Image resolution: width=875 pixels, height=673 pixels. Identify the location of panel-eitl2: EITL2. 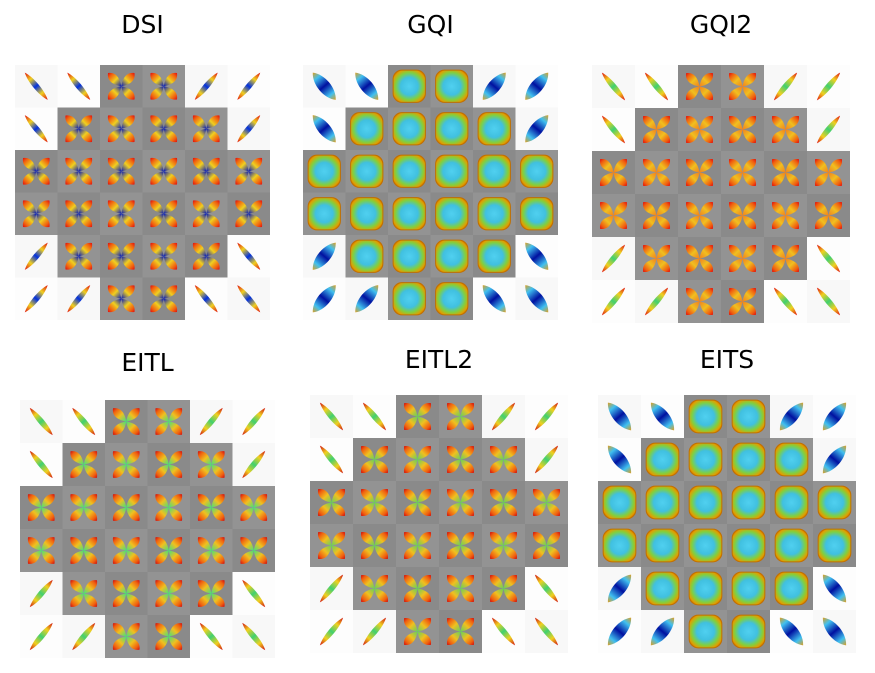
(439, 500).